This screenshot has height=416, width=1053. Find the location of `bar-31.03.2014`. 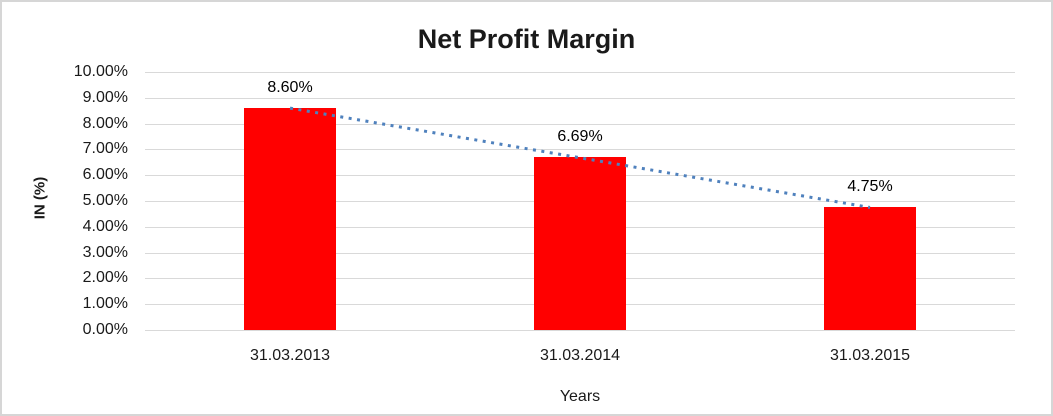

bar-31.03.2014 is located at coordinates (580, 243).